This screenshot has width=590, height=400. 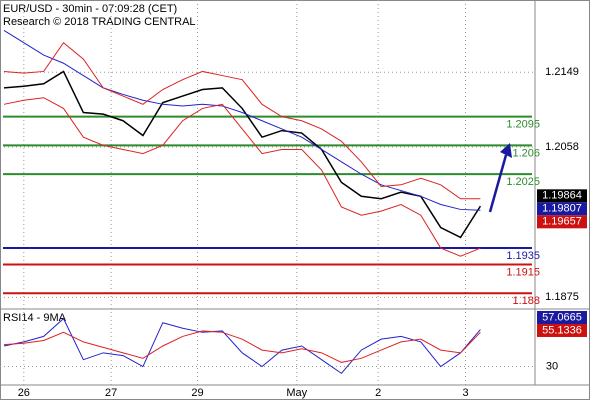 I want to click on price-box-label: 57.0665, so click(x=562, y=317).